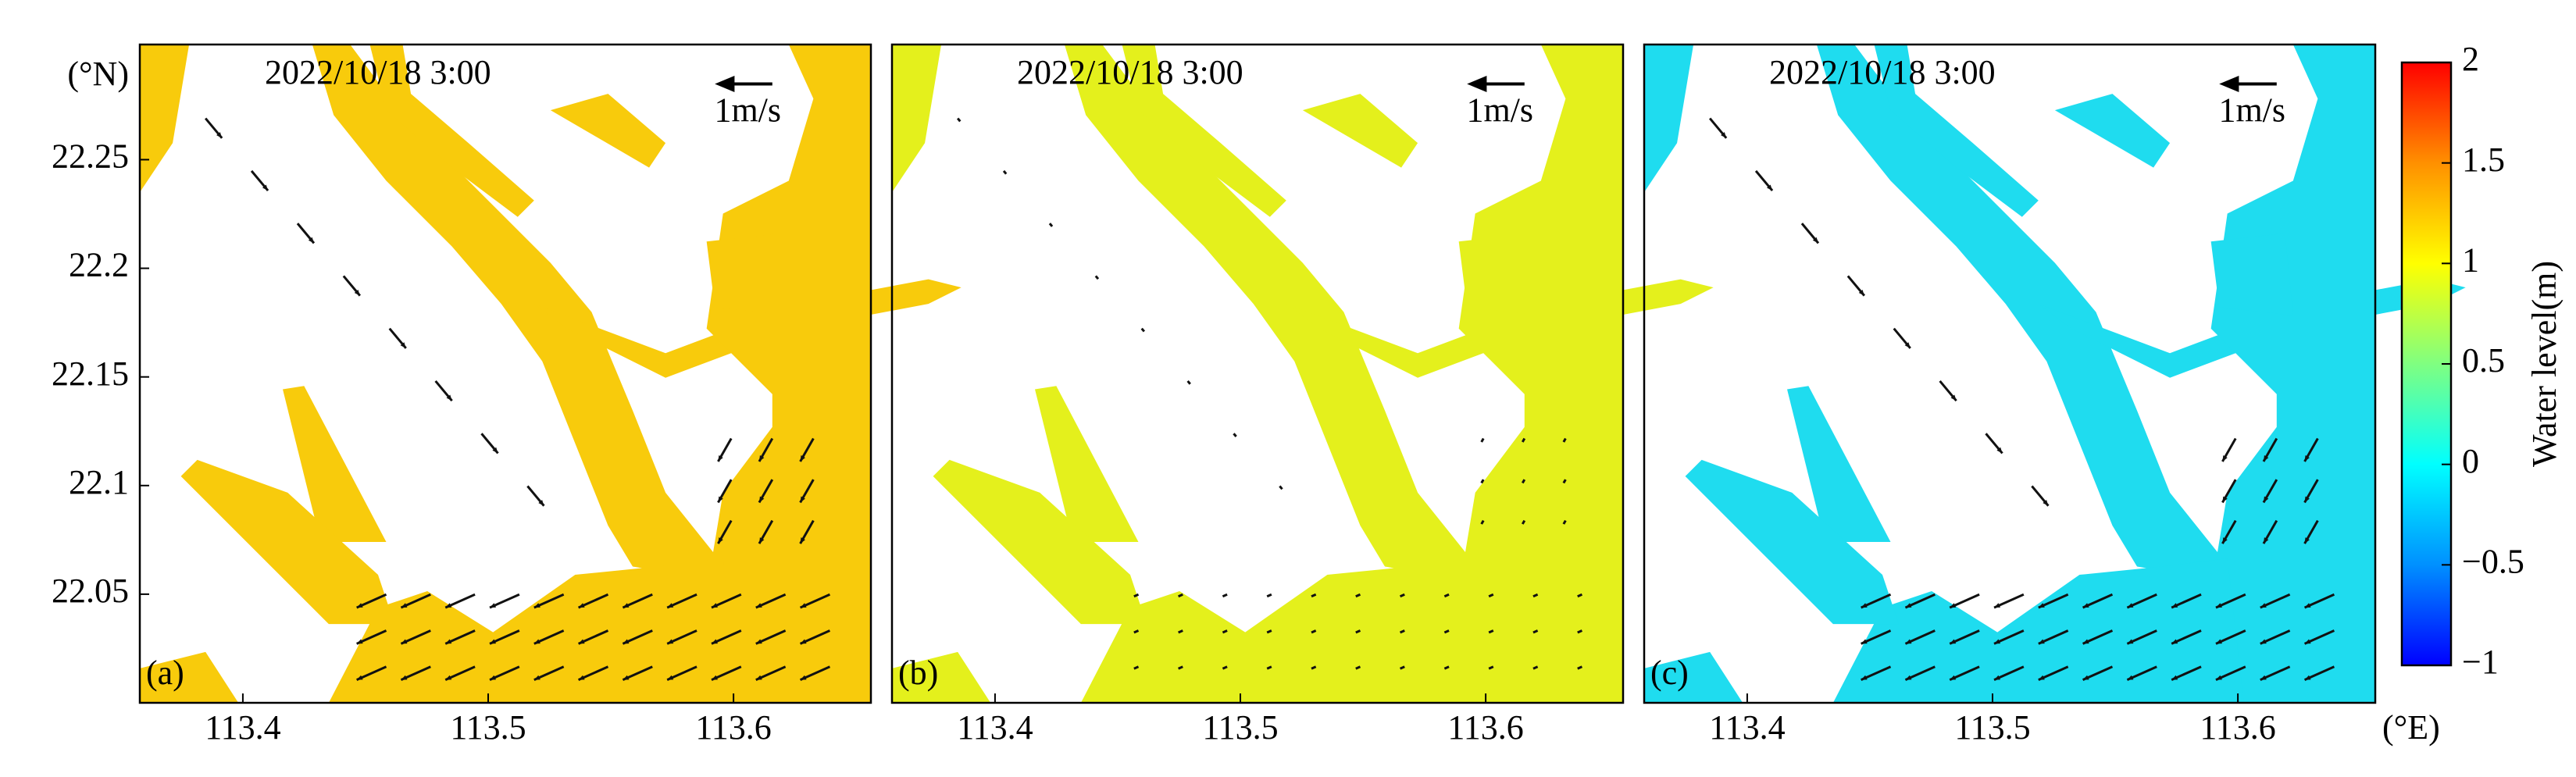 Image resolution: width=2576 pixels, height=777 pixels. Describe the element at coordinates (1499, 110) in the screenshot. I see `scale-label: 1m/s` at that location.